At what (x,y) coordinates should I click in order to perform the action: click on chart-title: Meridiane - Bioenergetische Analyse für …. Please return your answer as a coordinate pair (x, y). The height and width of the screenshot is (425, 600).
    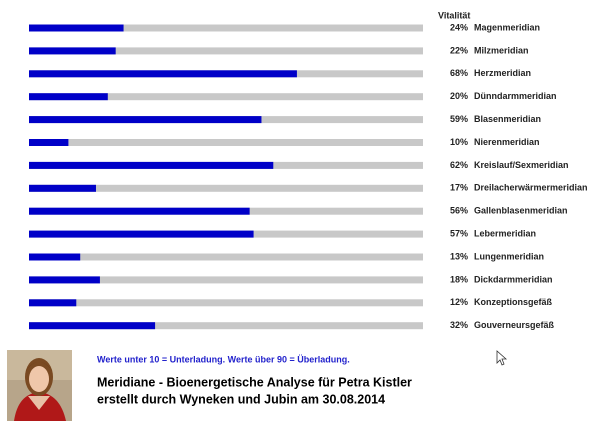
    Looking at the image, I should click on (254, 382).